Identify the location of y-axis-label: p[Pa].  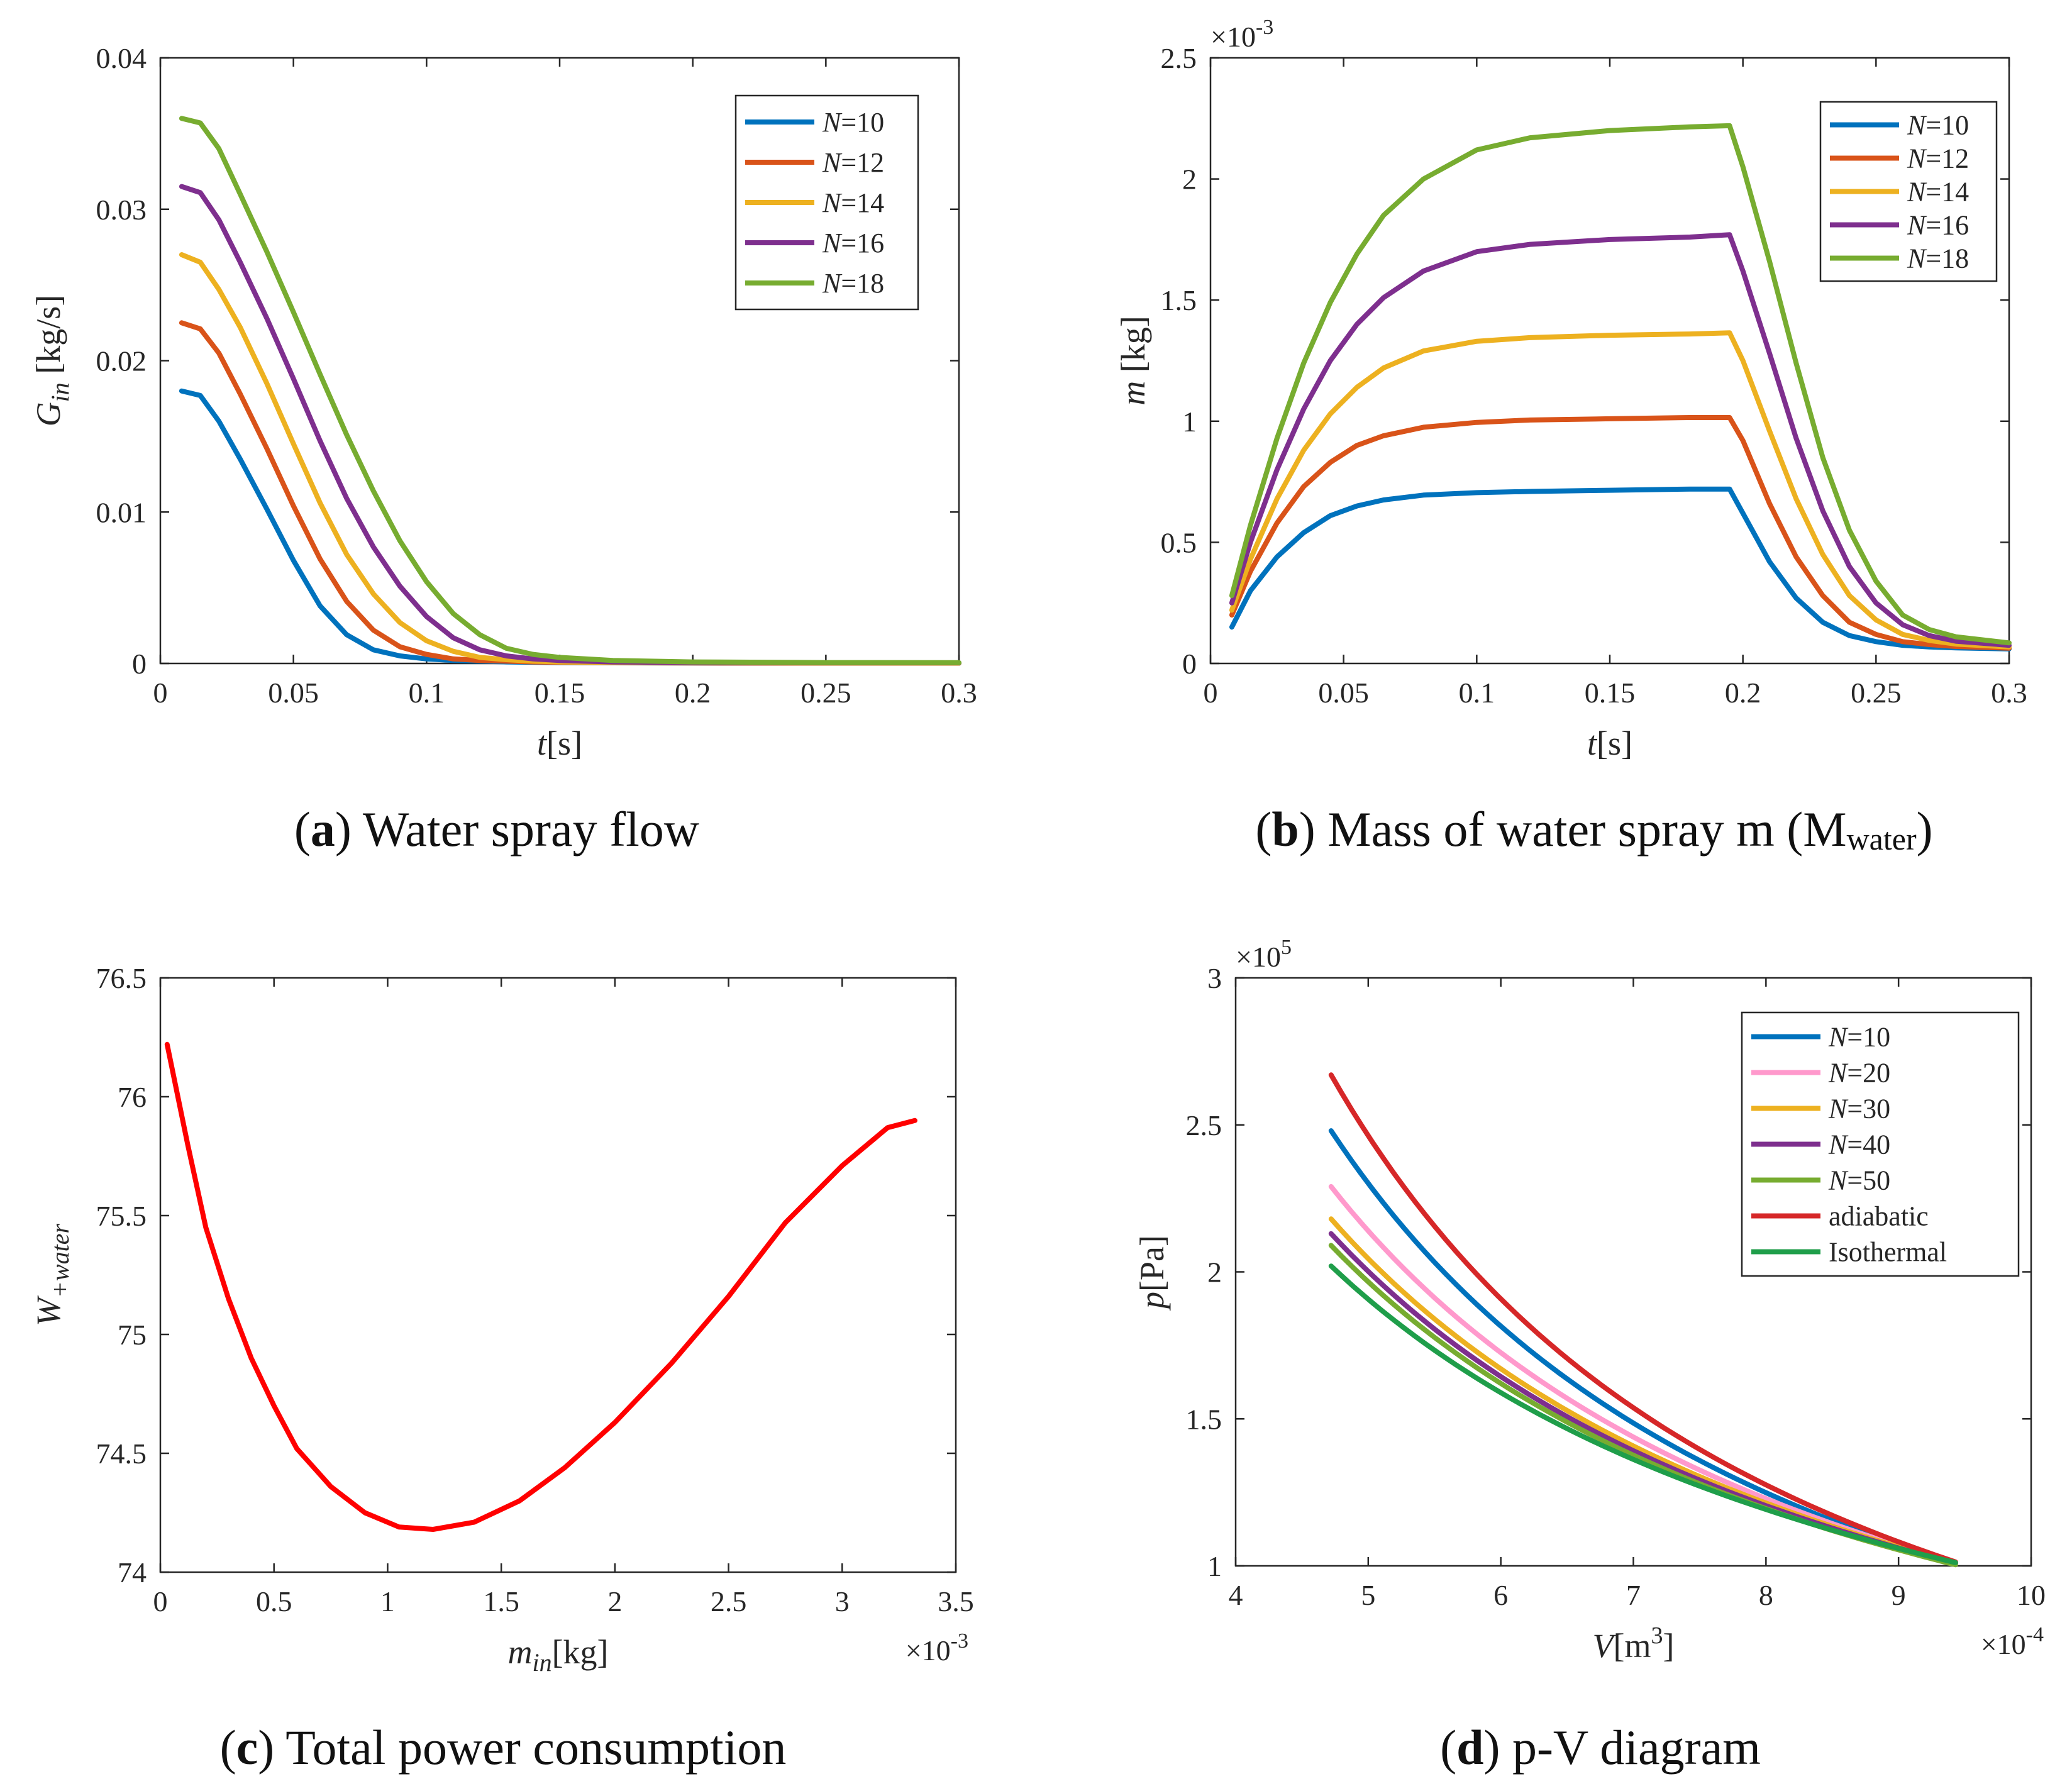
(1152, 1273).